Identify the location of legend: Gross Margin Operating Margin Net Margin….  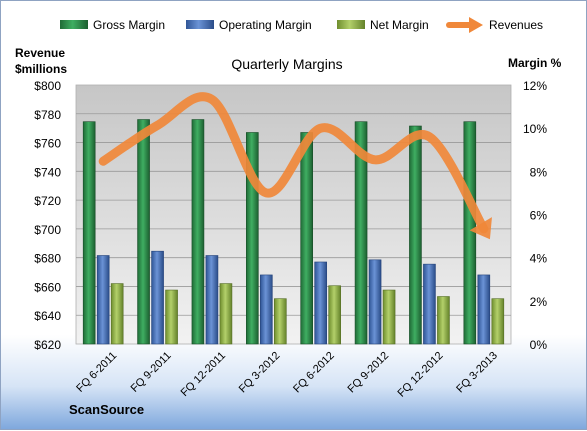
(301, 25).